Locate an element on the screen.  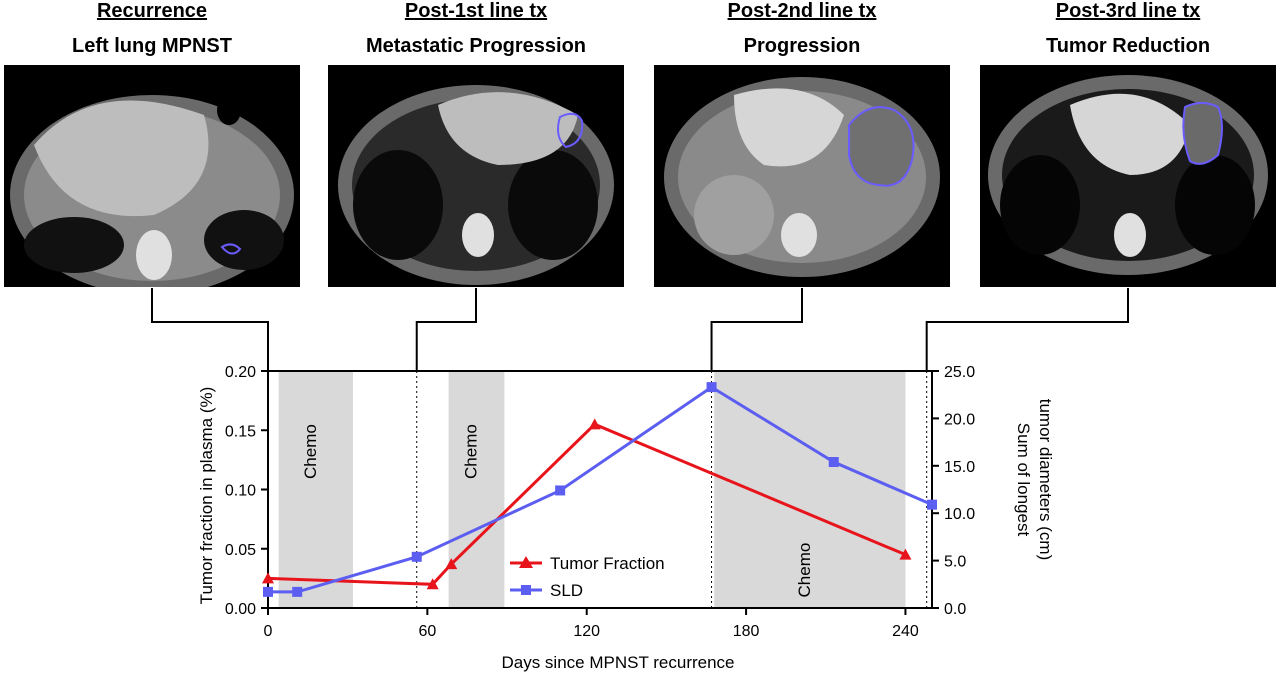
x-axis-label: Days since MPNST recurrence is located at coordinates (617, 662).